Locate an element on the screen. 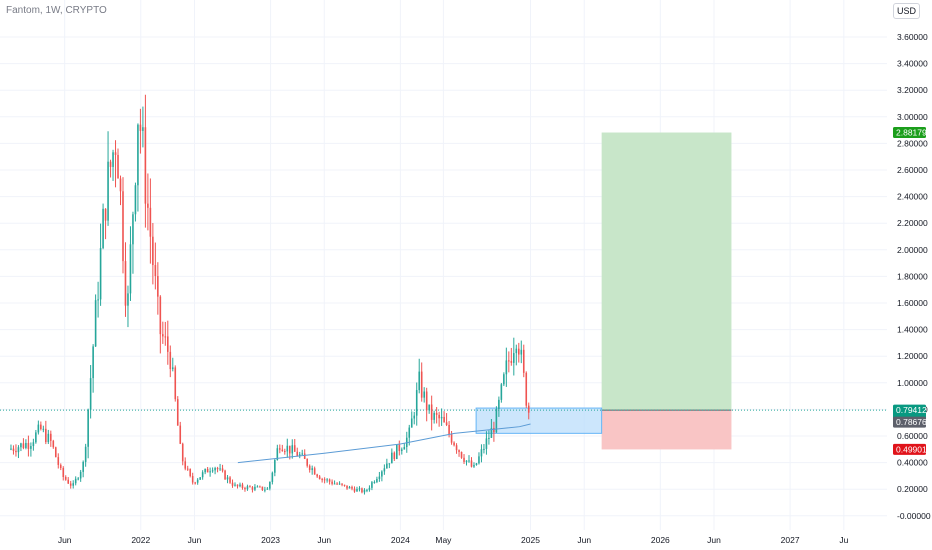 The width and height of the screenshot is (932, 550). y-tick-label: 2.60000 is located at coordinates (912, 170).